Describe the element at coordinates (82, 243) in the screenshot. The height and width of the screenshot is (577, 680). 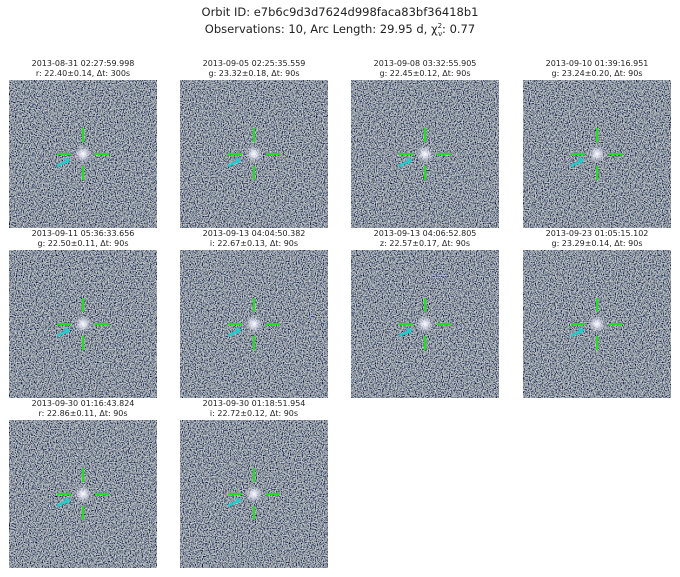
I see `panel-info: g: 22.50±0.11, Δt: 90s` at that location.